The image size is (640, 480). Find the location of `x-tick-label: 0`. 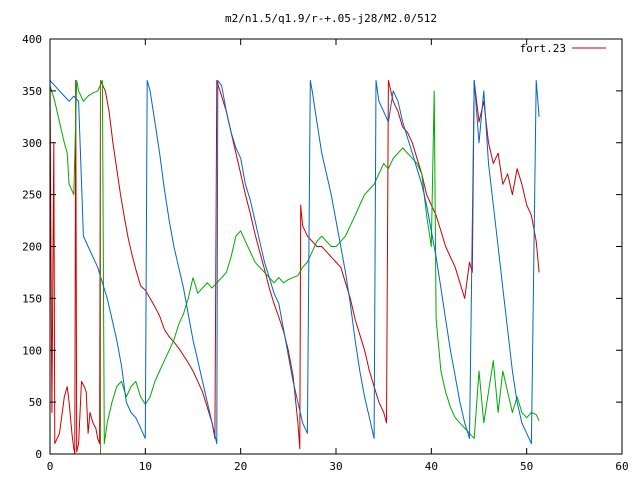

x-tick-label: 0 is located at coordinates (50, 466).